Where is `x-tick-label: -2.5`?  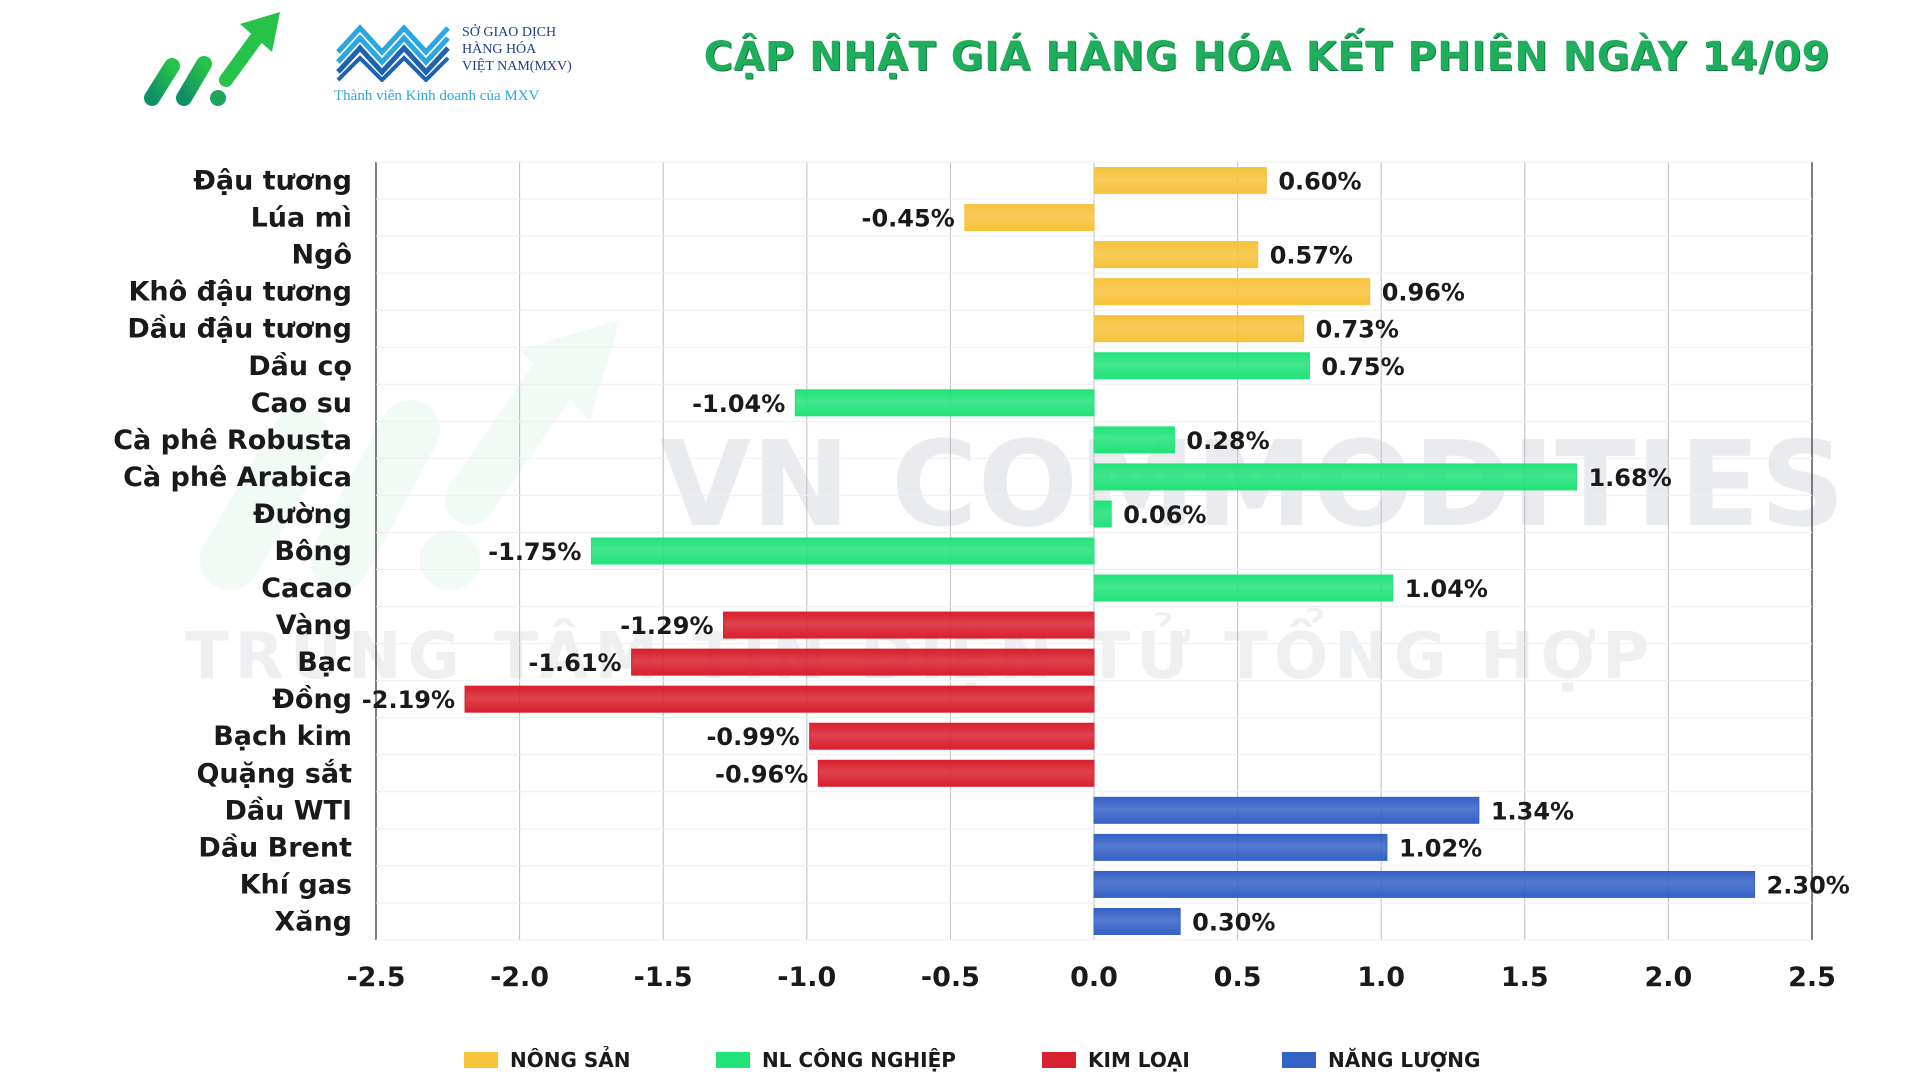
x-tick-label: -2.5 is located at coordinates (375, 977).